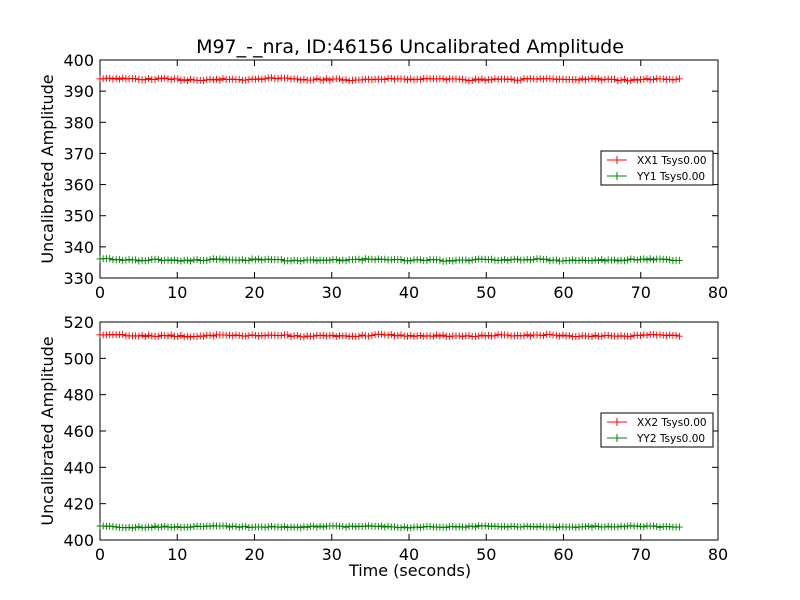 Image resolution: width=800 pixels, height=600 pixels. What do you see at coordinates (617, 438) in the screenshot?
I see `legend-marker` at bounding box center [617, 438].